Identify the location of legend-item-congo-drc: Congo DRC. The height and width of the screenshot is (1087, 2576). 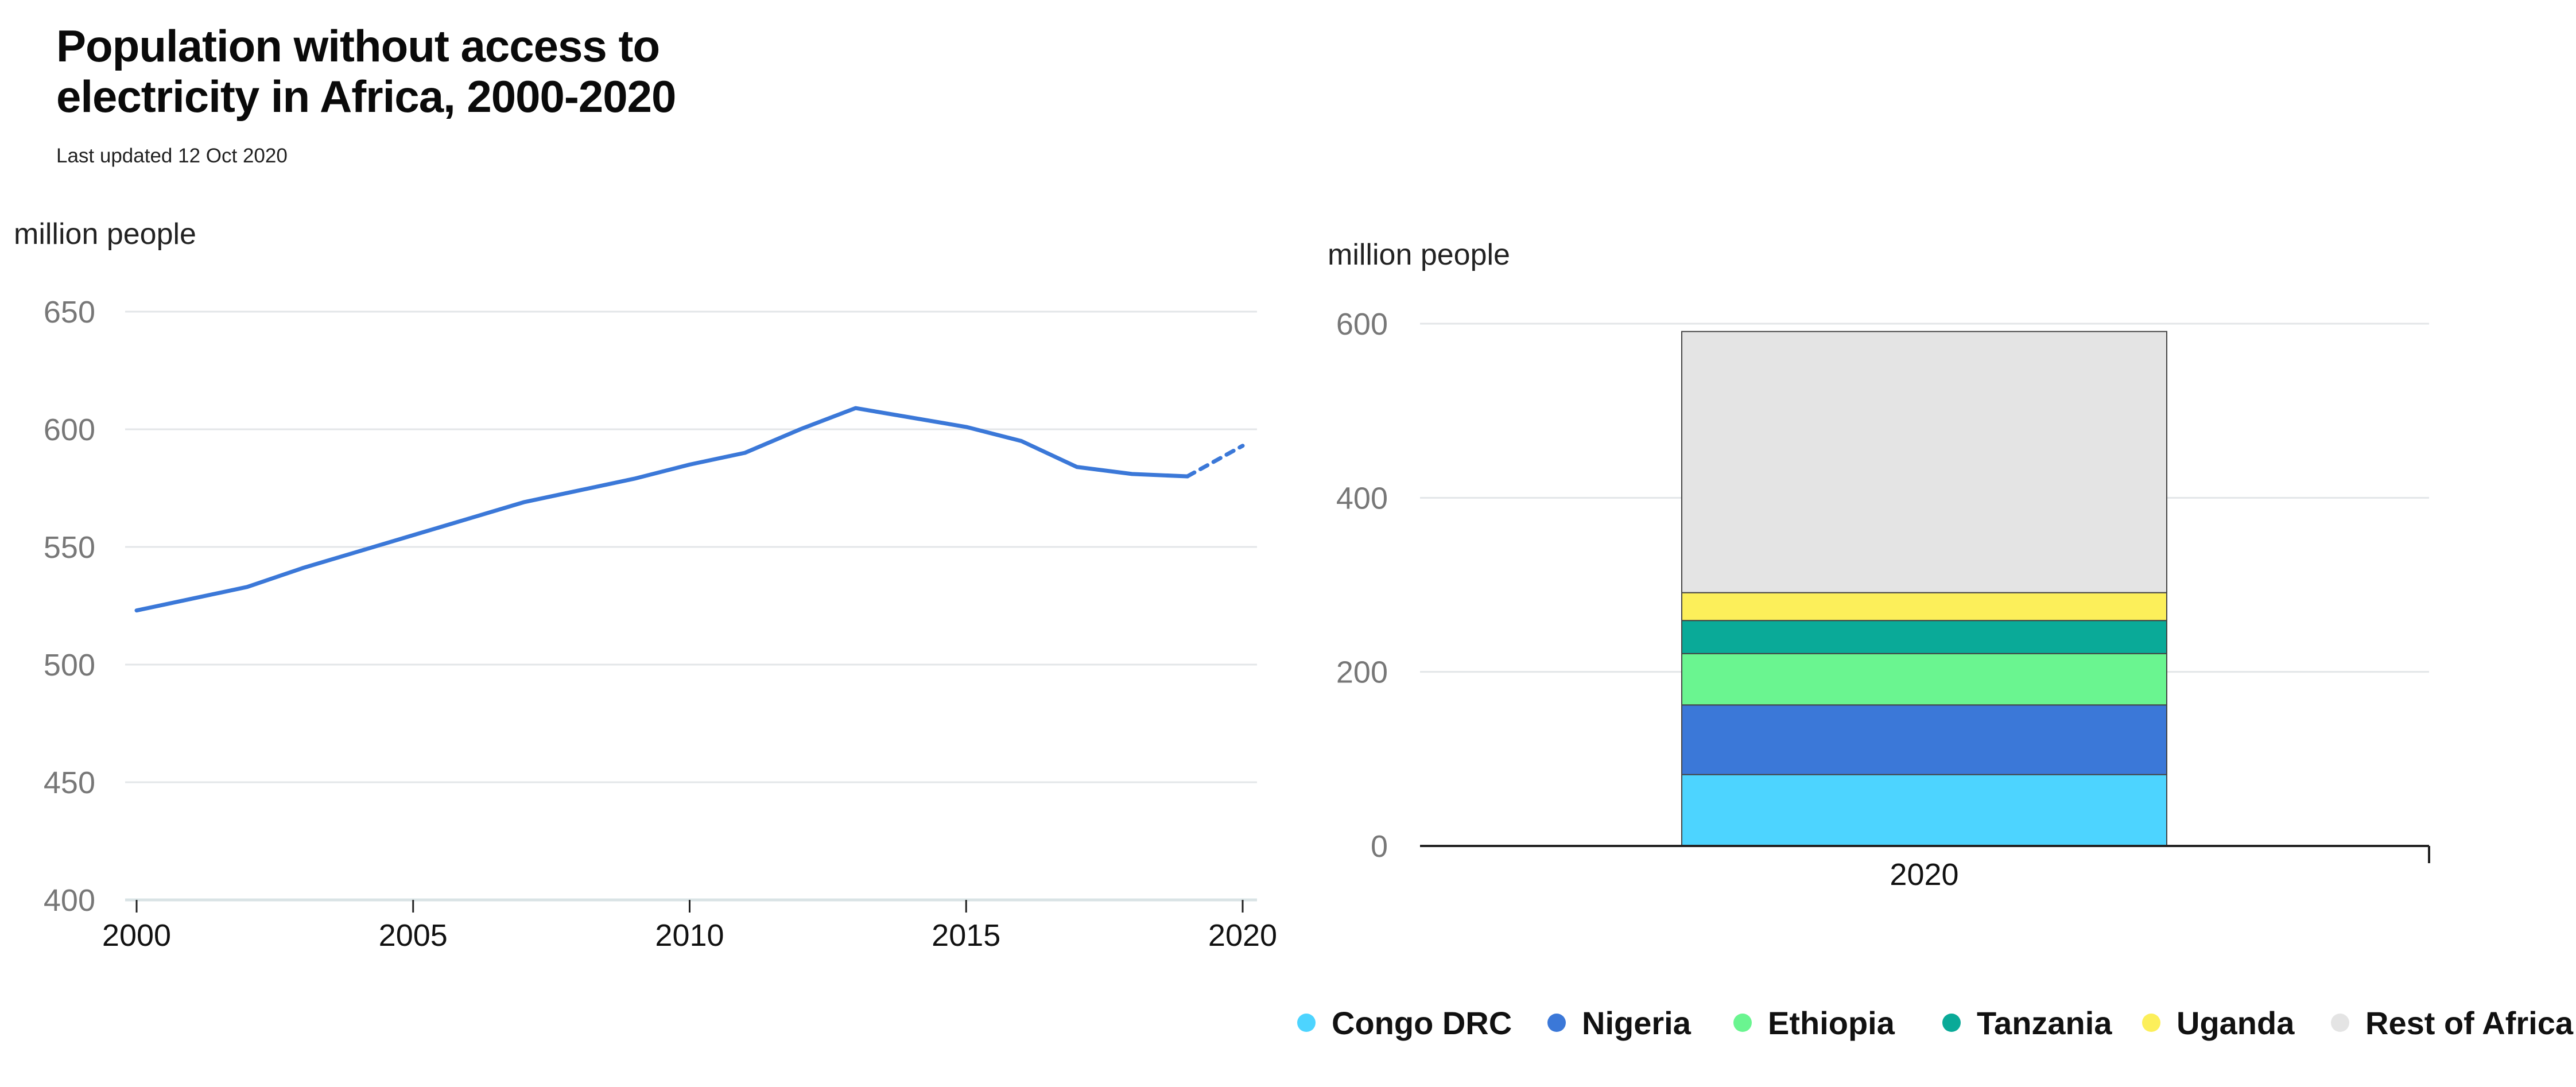
(1404, 1023).